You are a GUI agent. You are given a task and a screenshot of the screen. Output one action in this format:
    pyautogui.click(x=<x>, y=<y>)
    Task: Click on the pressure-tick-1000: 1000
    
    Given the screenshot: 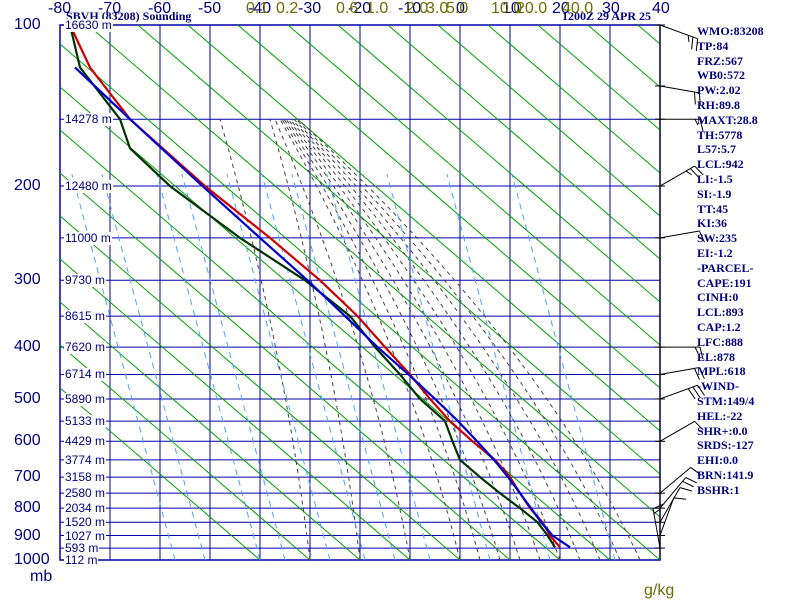 What is the action you would take?
    pyautogui.click(x=32, y=559)
    